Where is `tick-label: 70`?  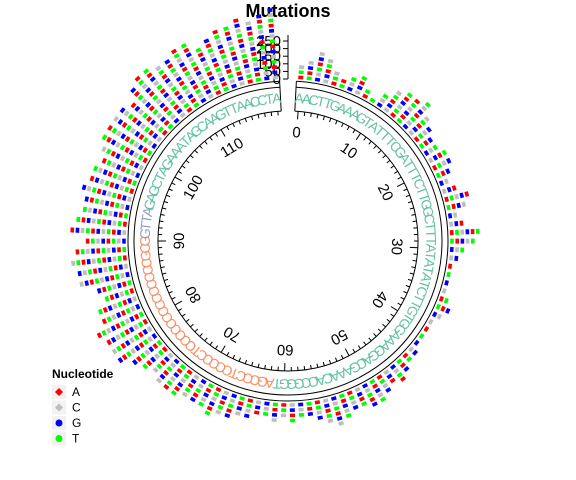
tick-label: 70 is located at coordinates (232, 333).